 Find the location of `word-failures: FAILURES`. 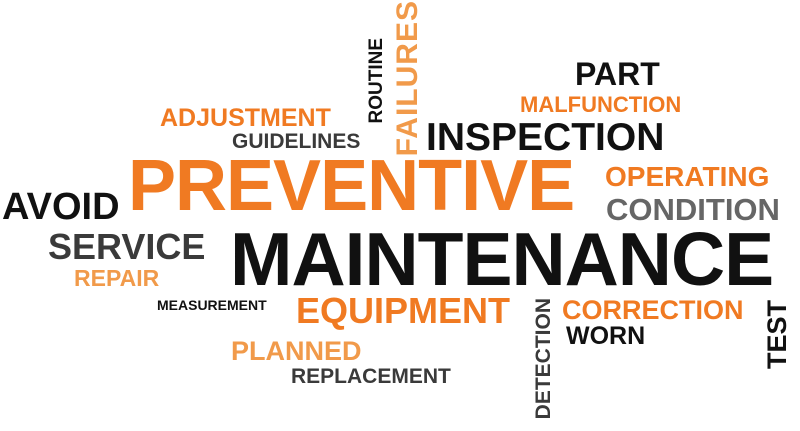

word-failures: FAILURES is located at coordinates (407, 78).